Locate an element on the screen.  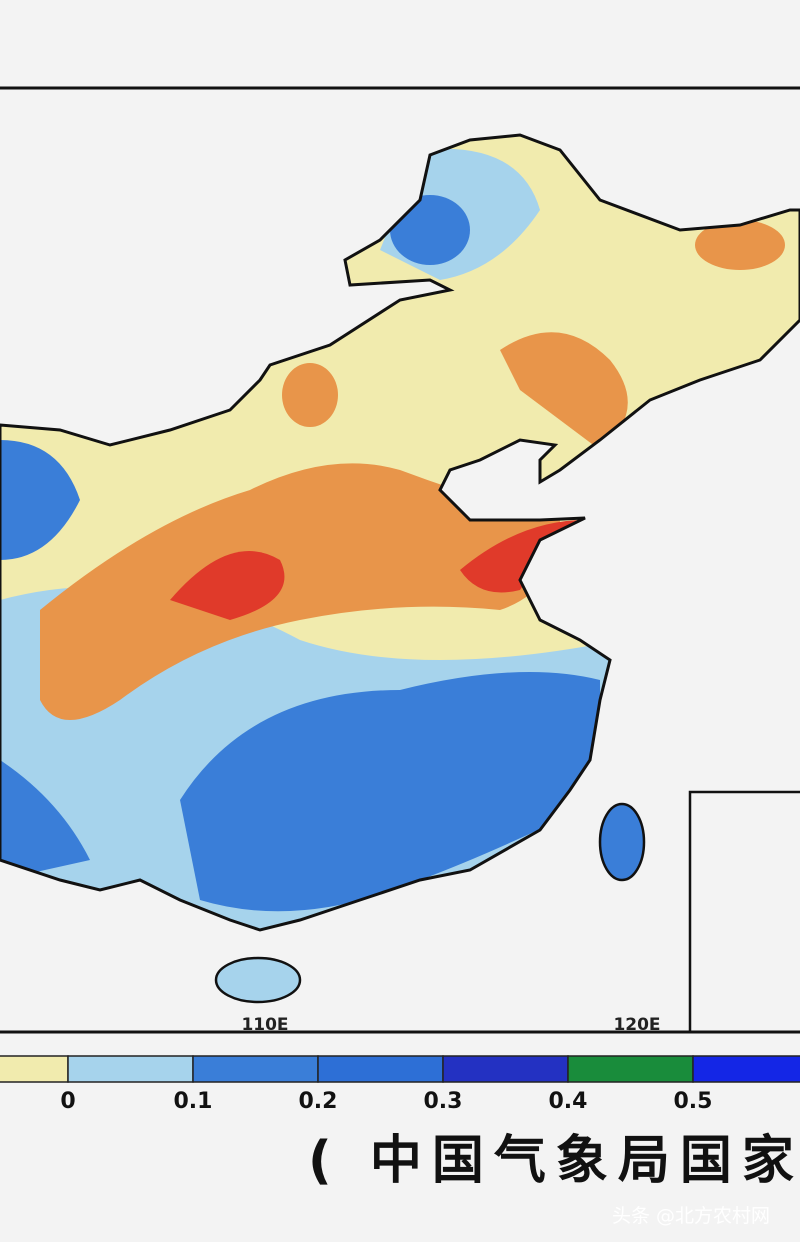
taiwan is located at coordinates (622, 842).